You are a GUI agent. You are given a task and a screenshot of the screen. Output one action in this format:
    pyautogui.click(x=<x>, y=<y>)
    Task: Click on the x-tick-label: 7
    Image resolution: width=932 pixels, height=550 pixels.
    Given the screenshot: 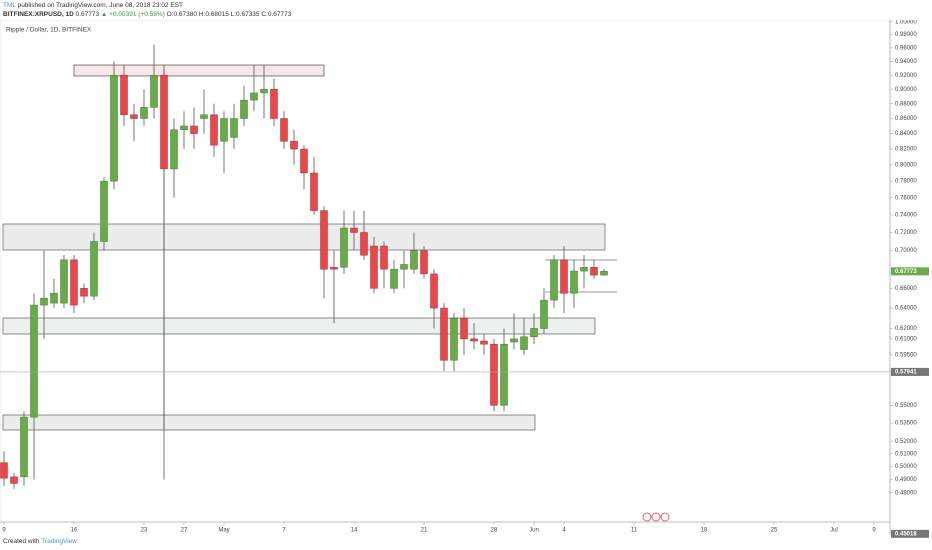 What is the action you would take?
    pyautogui.click(x=284, y=531)
    